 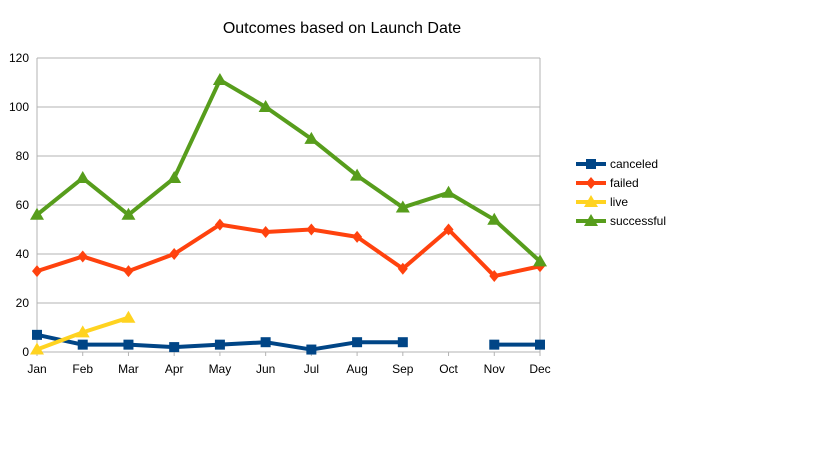 I want to click on y-tick-label: 0, so click(x=25, y=352).